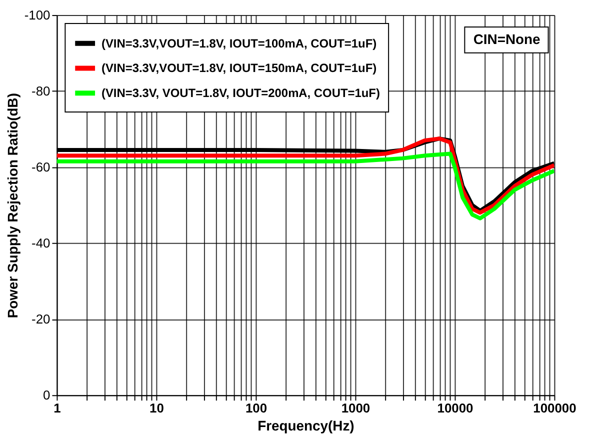 This screenshot has height=446, width=601. What do you see at coordinates (355, 408) in the screenshot?
I see `x-tick-label: 1000` at bounding box center [355, 408].